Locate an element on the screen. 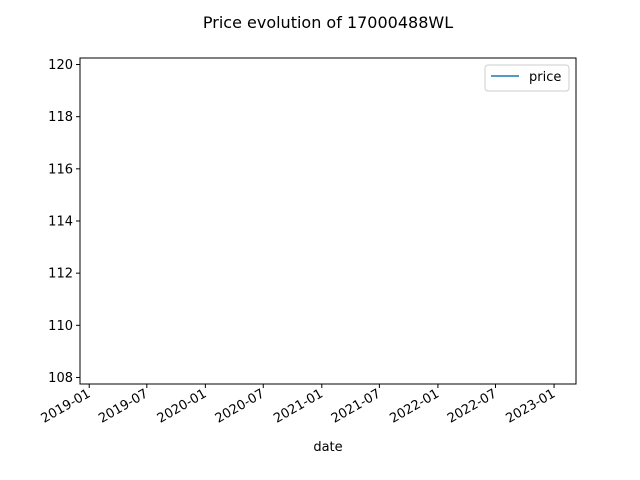 The image size is (640, 480). chart-title: Price evolution of 17000488WL is located at coordinates (328, 22).